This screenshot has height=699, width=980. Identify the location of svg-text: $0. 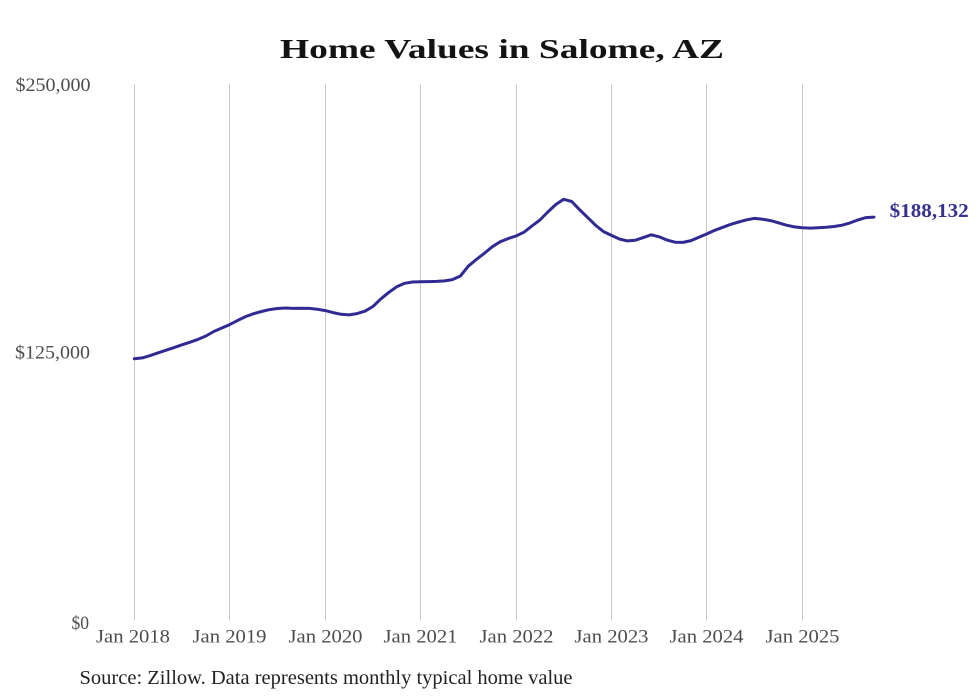
(81, 624).